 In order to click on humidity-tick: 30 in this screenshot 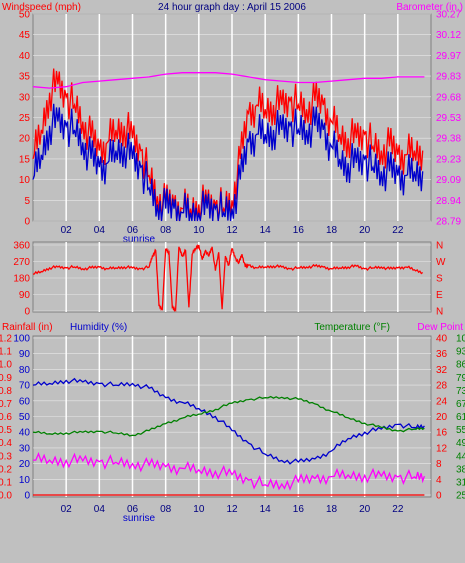, I will do `click(25, 448)`.